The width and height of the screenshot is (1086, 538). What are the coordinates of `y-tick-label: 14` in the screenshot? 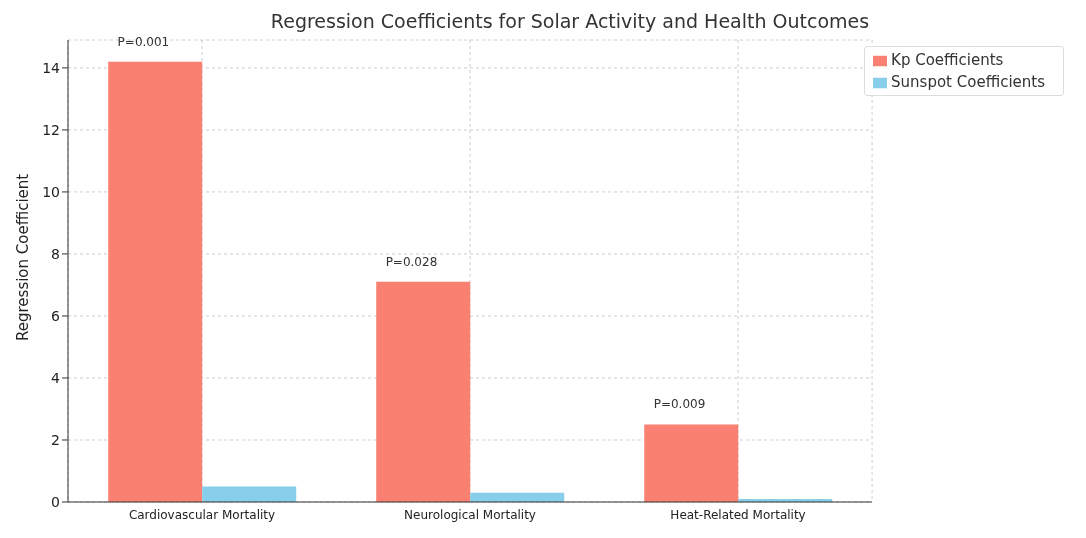 It's located at (51, 67).